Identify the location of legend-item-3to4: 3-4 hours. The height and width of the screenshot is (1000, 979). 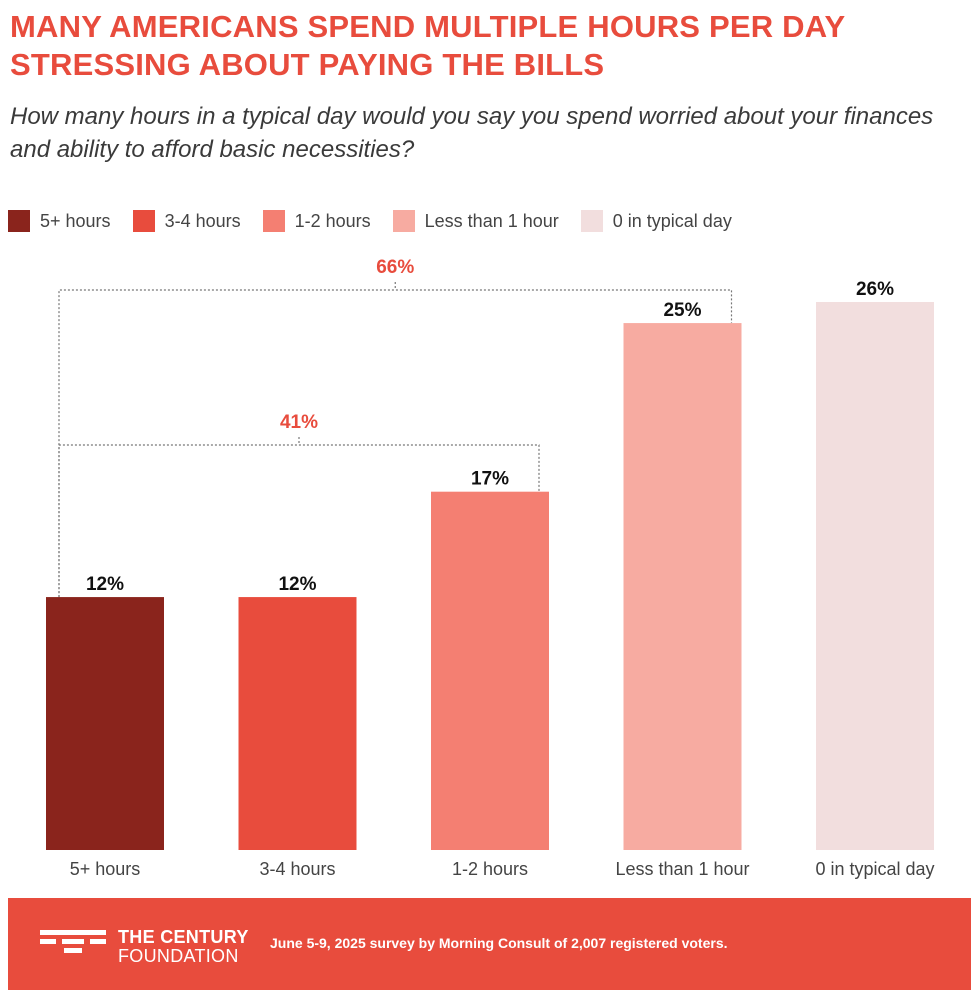
(186, 221).